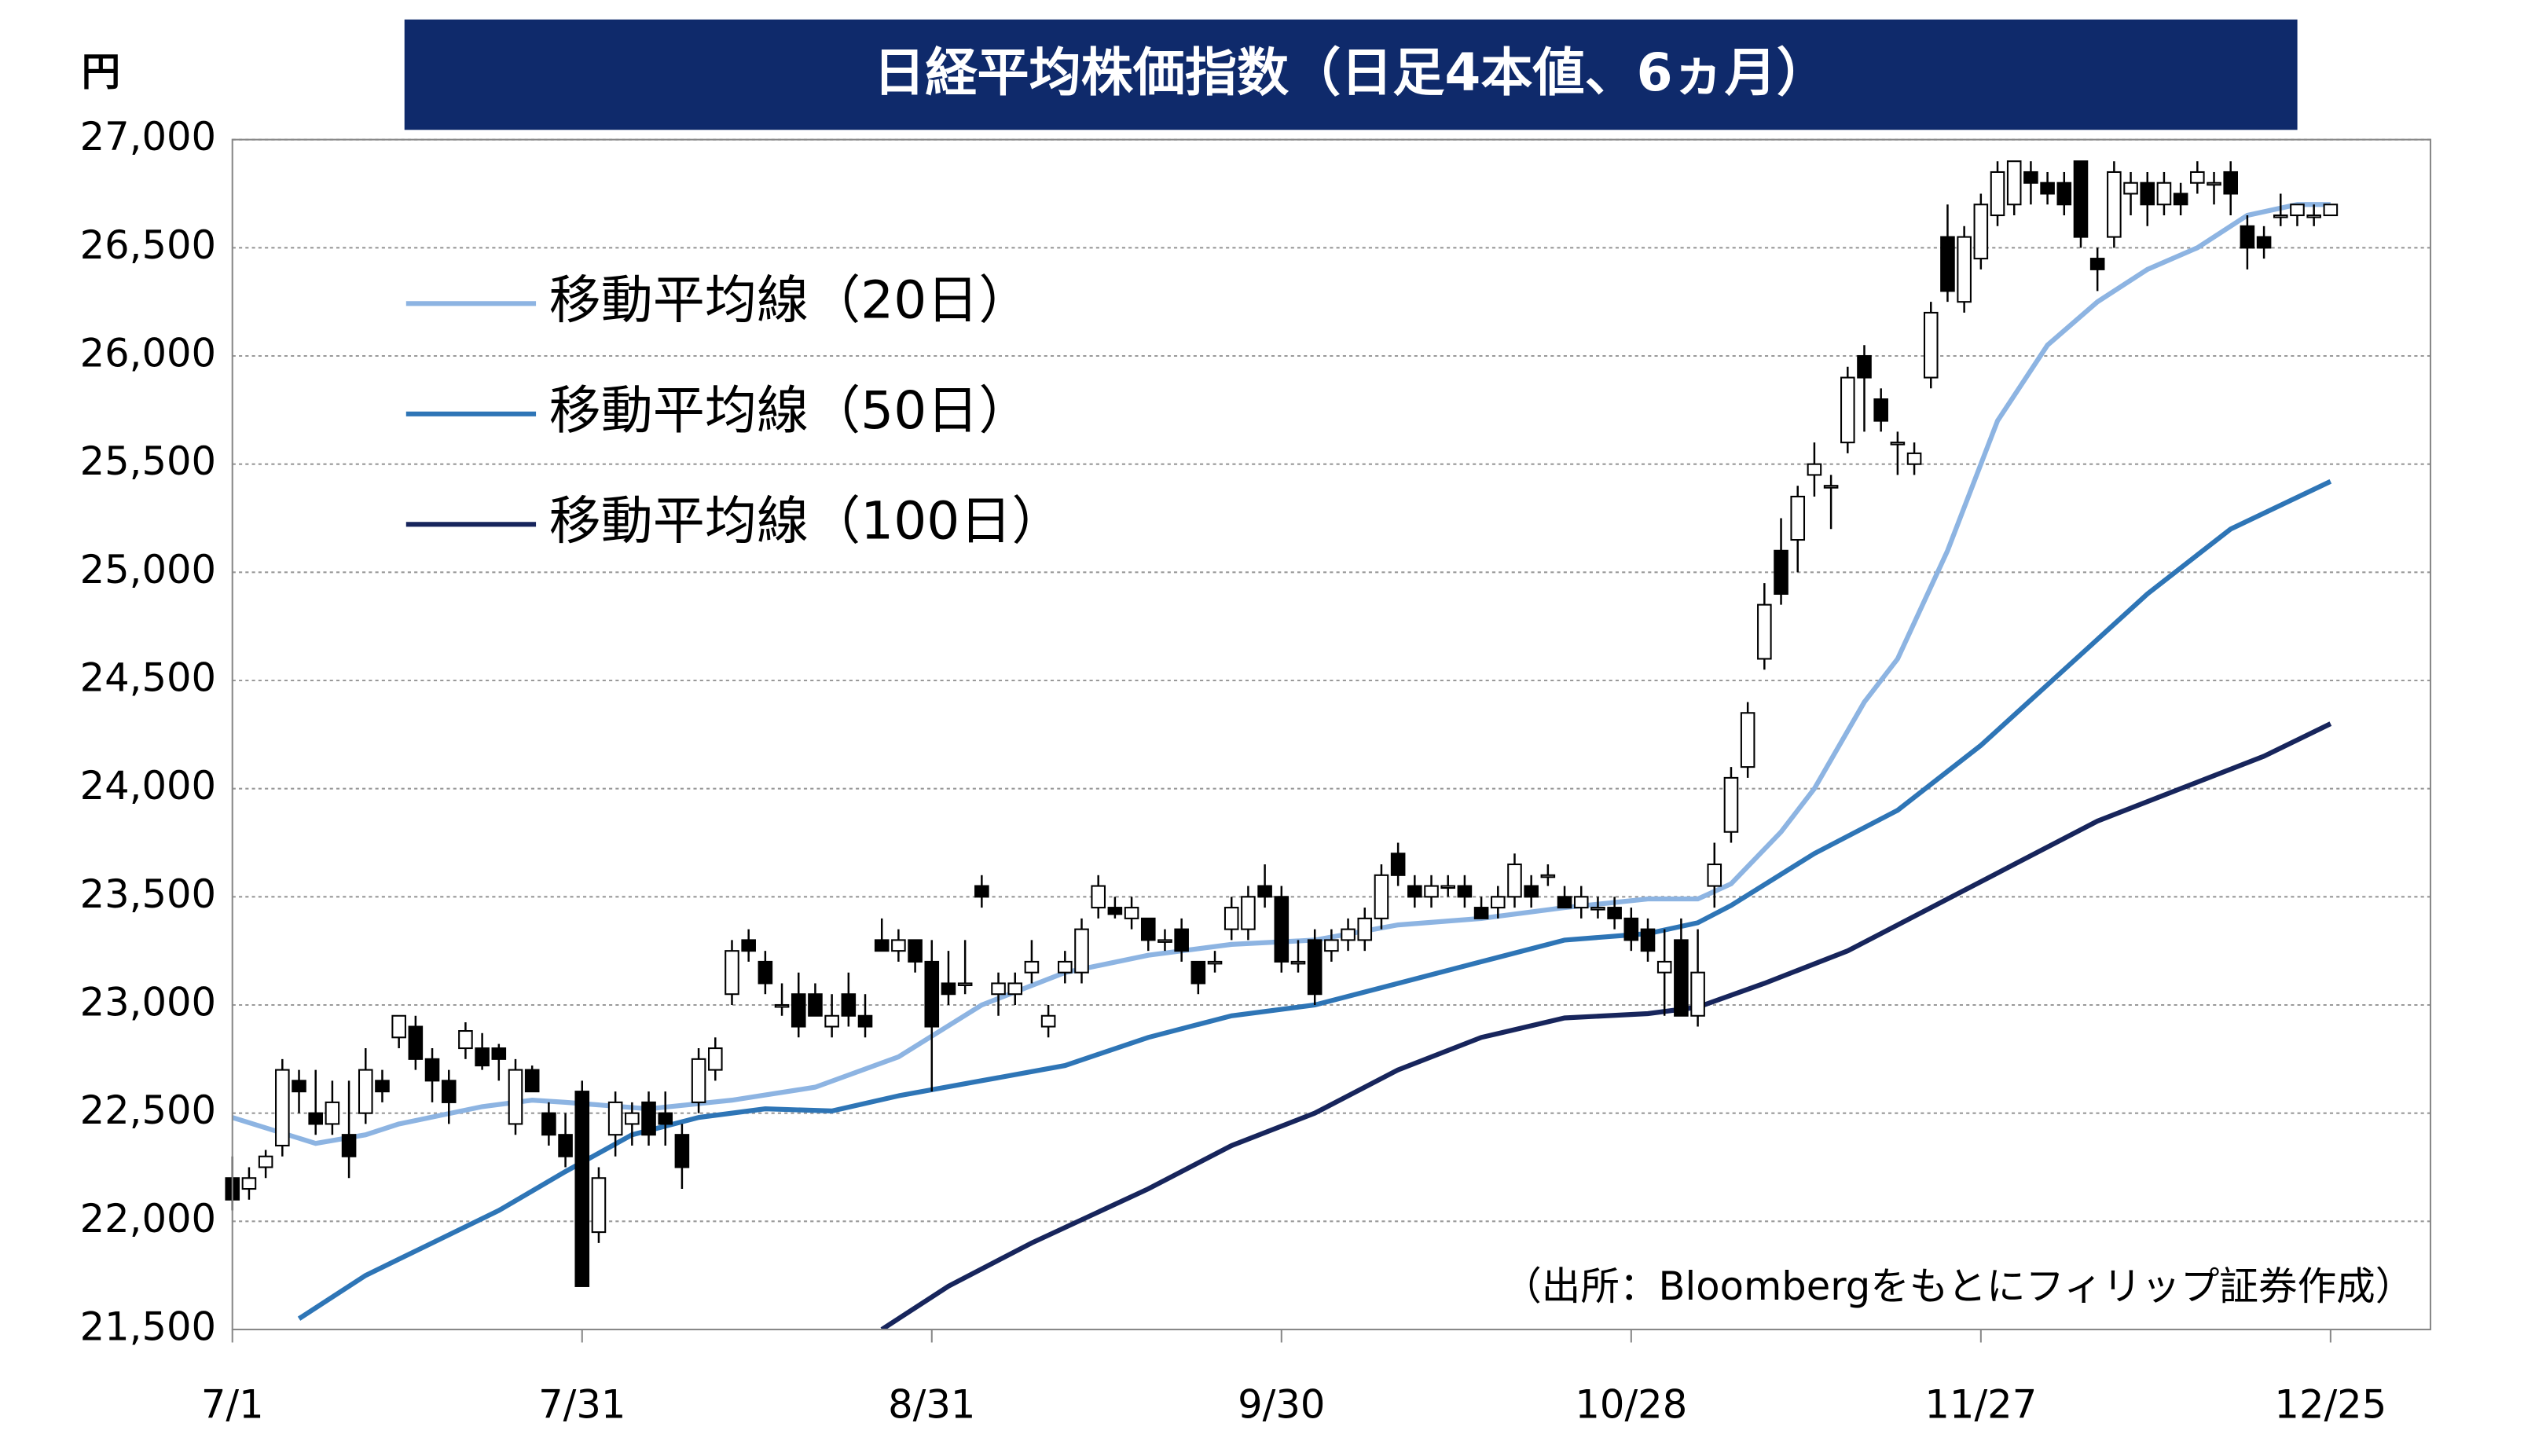 This screenshot has width=2546, height=1456. What do you see at coordinates (148, 1326) in the screenshot?
I see `y-tick-label: 21,500` at bounding box center [148, 1326].